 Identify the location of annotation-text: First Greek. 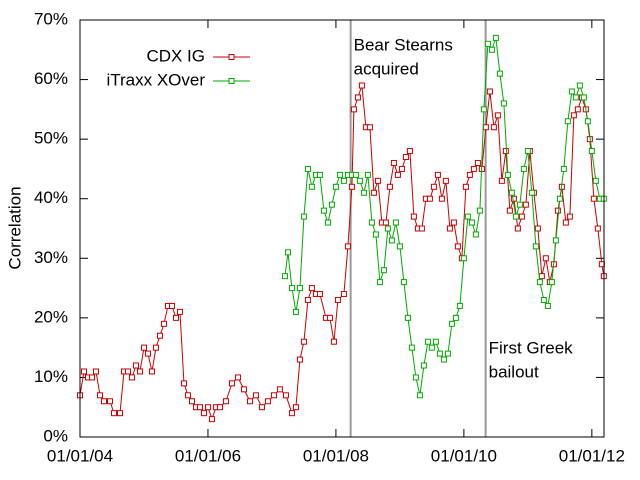
(531, 347).